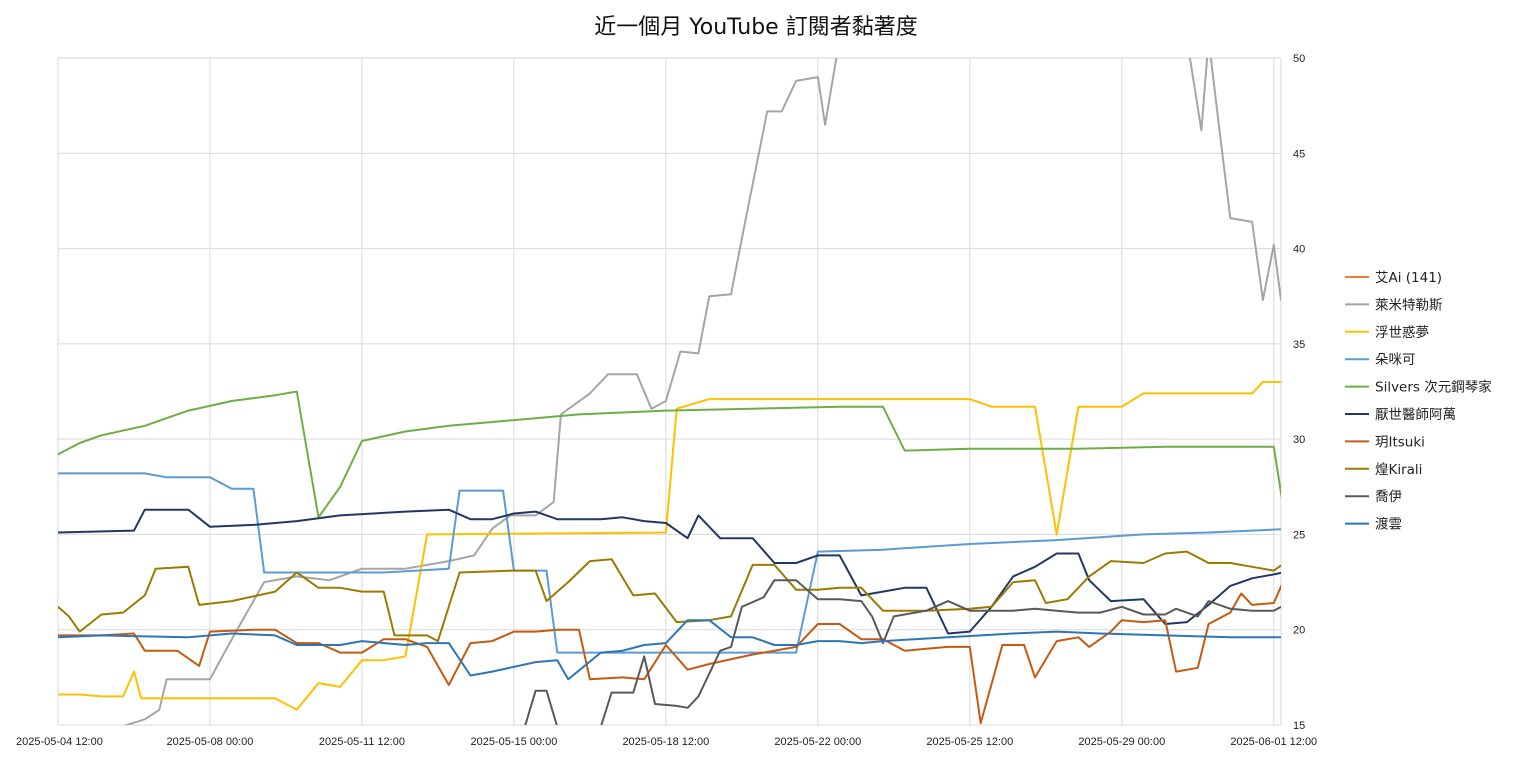 This screenshot has width=1513, height=757. What do you see at coordinates (1299, 631) in the screenshot?
I see `y-tick-label: 20` at bounding box center [1299, 631].